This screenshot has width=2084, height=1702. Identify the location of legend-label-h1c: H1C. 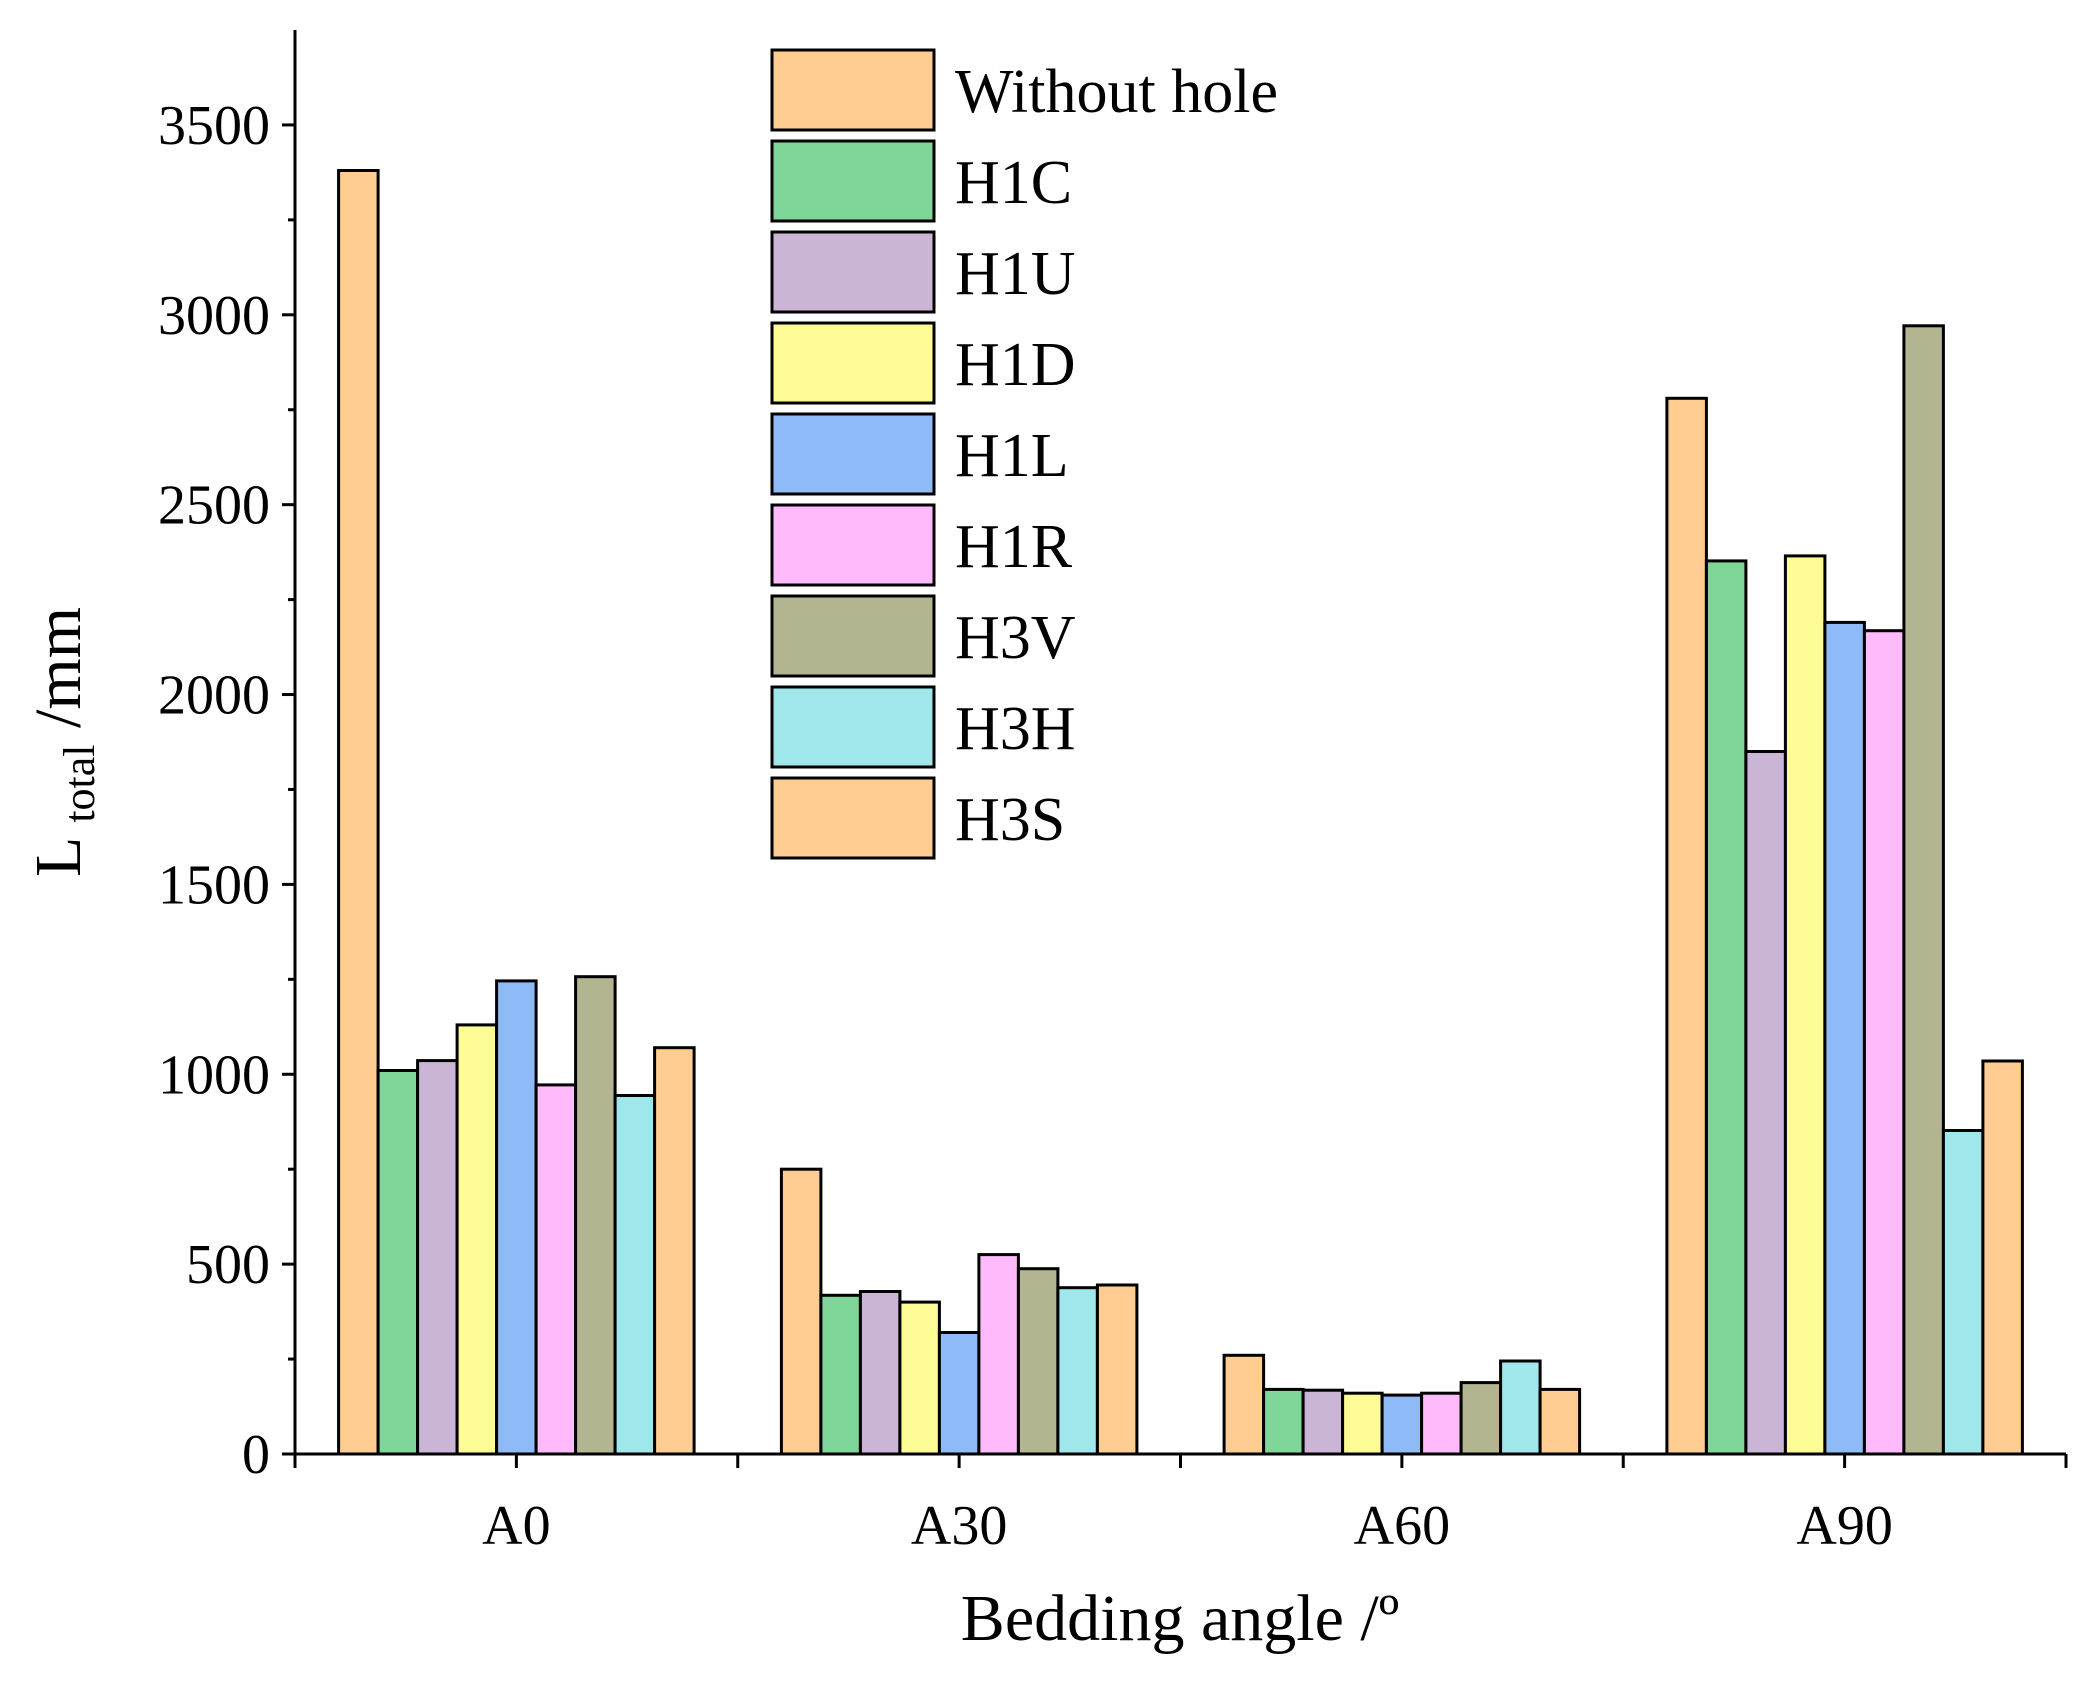
(1013, 183).